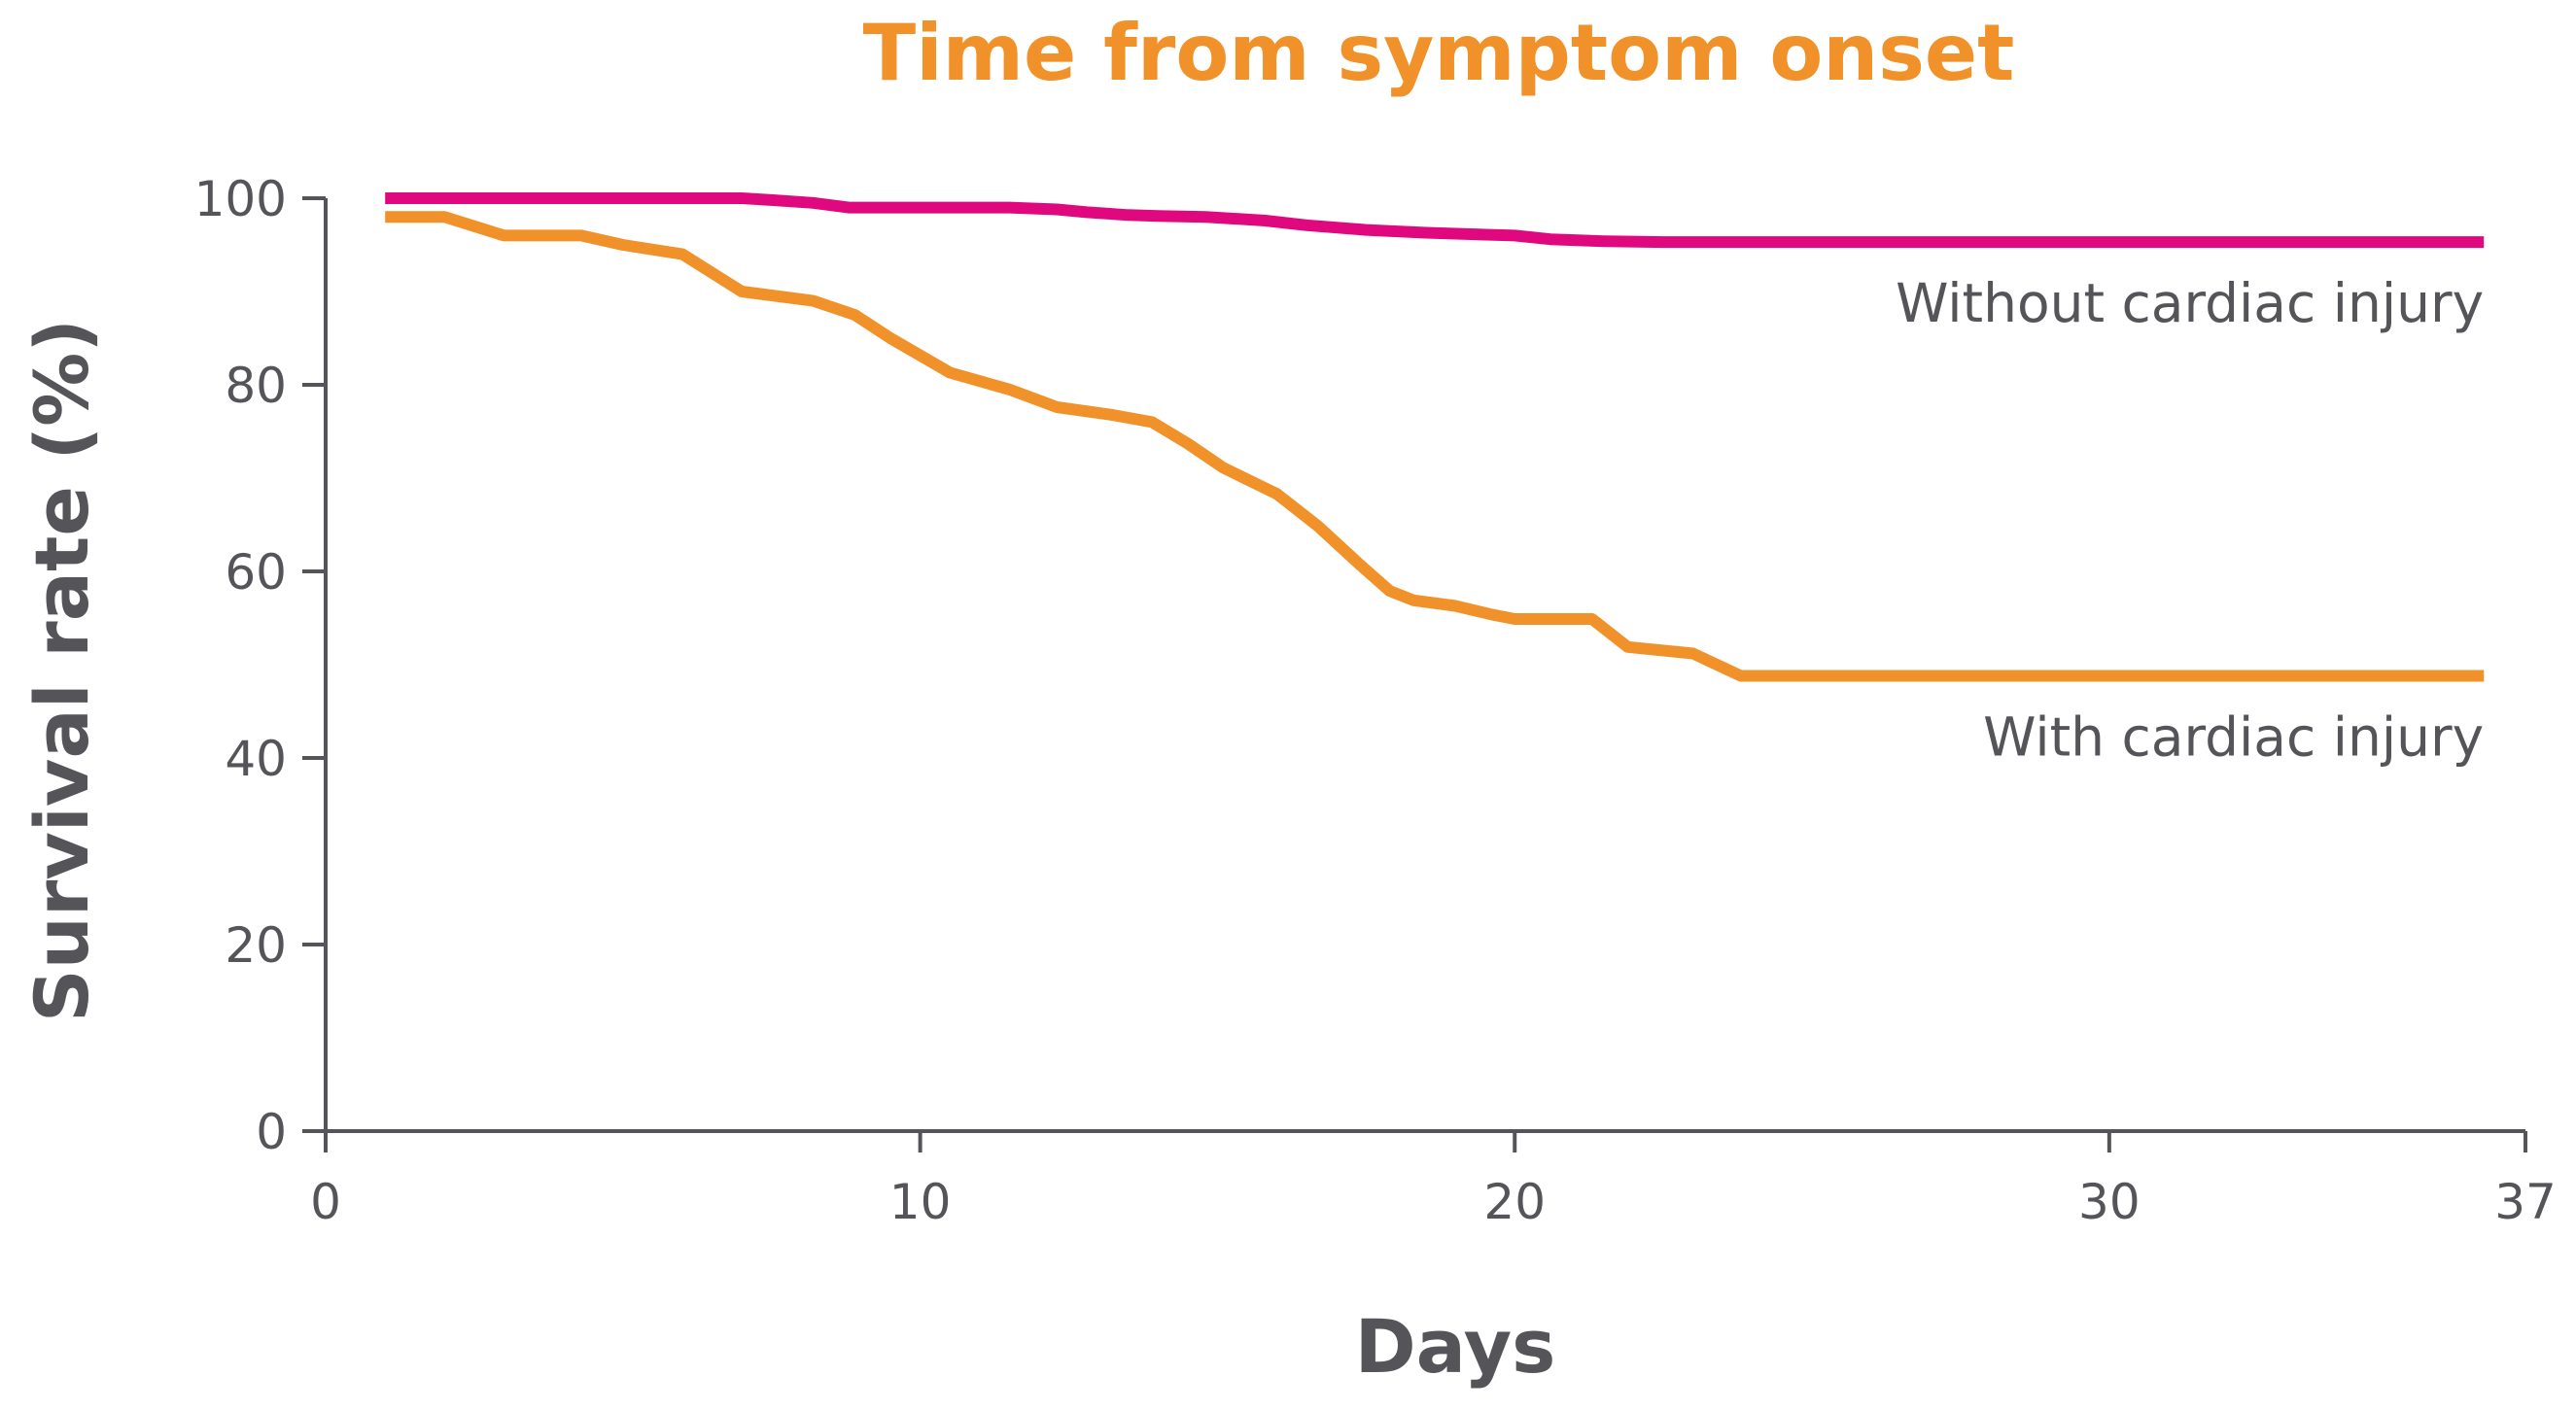 The width and height of the screenshot is (2576, 1410). Describe the element at coordinates (256, 572) in the screenshot. I see `y-tick-label: 60` at that location.